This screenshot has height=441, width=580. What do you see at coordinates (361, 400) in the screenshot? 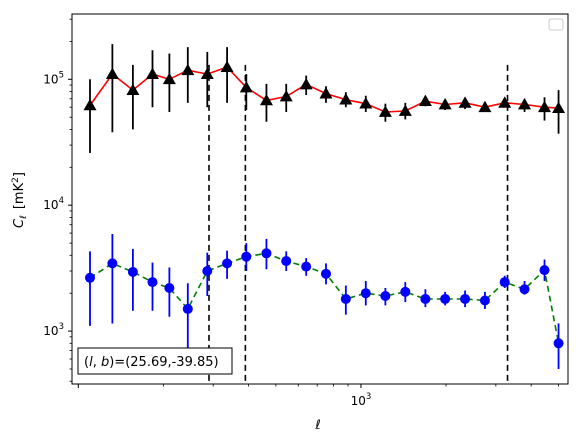
I see `x-tick-label: 103` at bounding box center [361, 400].